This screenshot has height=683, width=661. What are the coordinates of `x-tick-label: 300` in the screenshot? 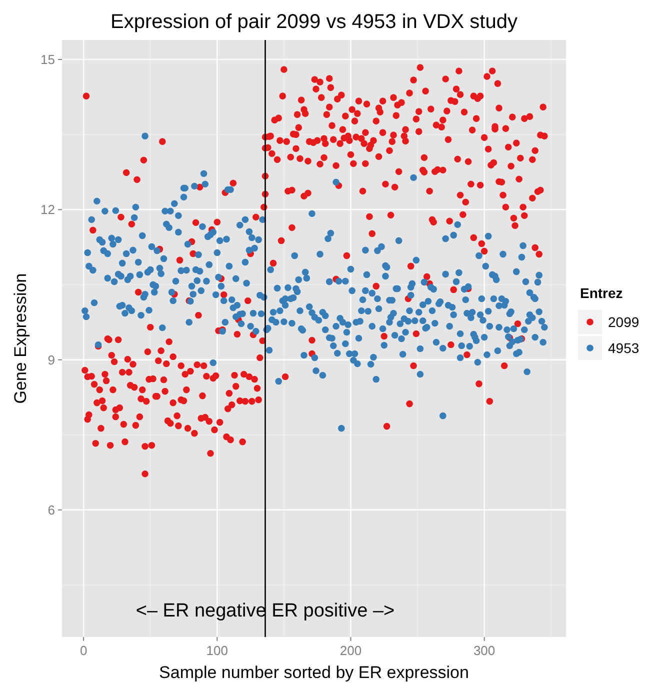 It's located at (484, 650).